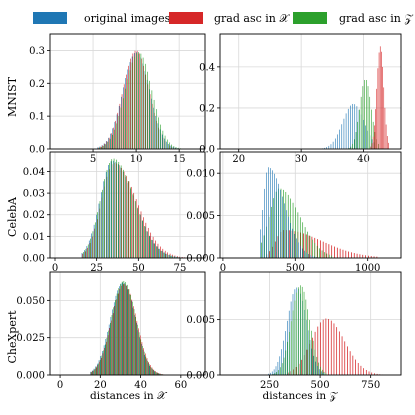  Describe the element at coordinates (363, 159) in the screenshot. I see `x-tick-label: 40` at that location.